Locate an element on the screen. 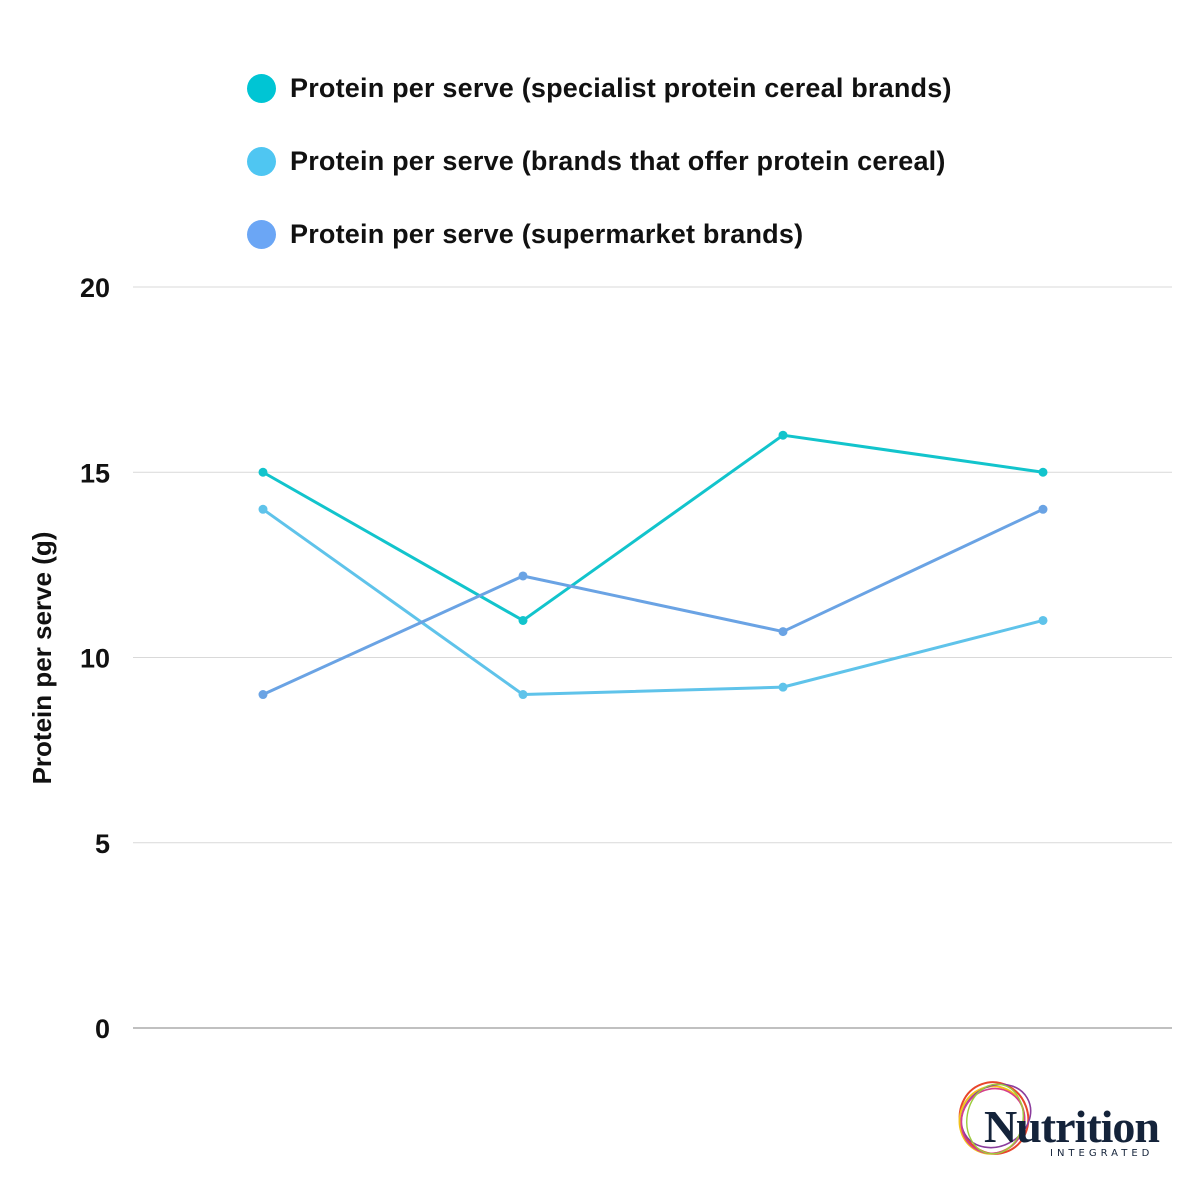 Image resolution: width=1200 pixels, height=1200 pixels. legend-marker-protein-cereal-brands is located at coordinates (261, 161).